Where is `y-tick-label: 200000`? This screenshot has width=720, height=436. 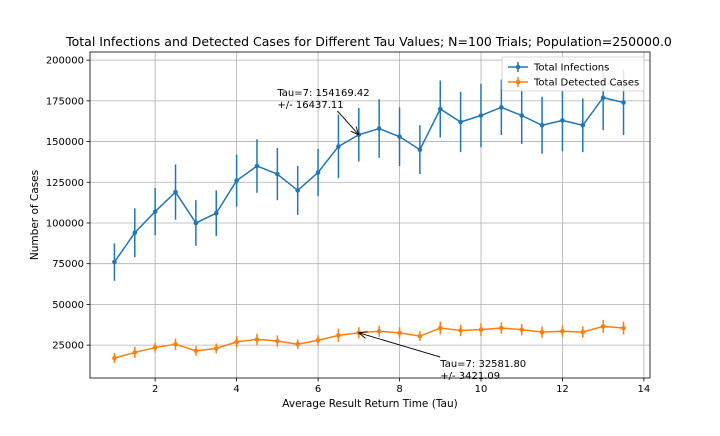
y-tick-label: 200000 is located at coordinates (65, 61).